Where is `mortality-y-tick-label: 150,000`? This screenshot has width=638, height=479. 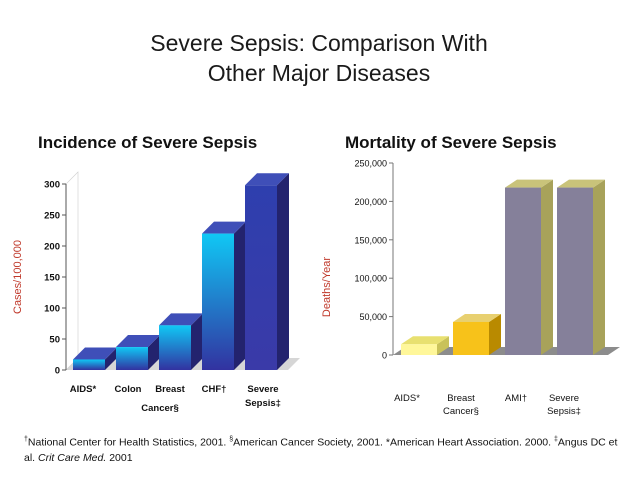 mortality-y-tick-label: 150,000 is located at coordinates (370, 240).